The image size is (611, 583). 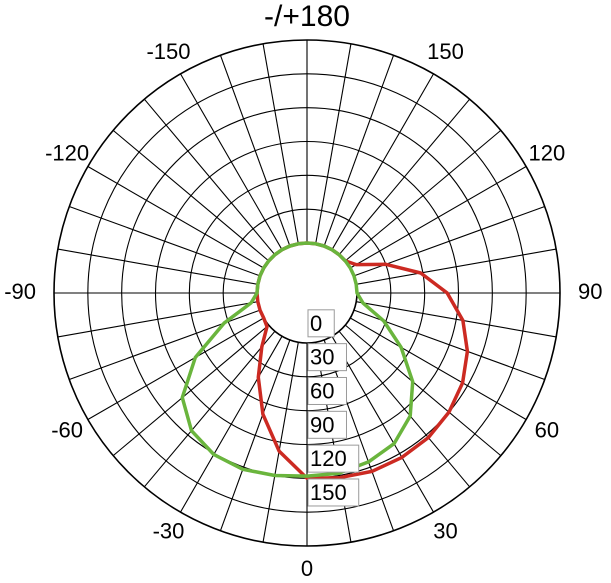 What do you see at coordinates (307, 16) in the screenshot?
I see `angle-tick-label: -/+180` at bounding box center [307, 16].